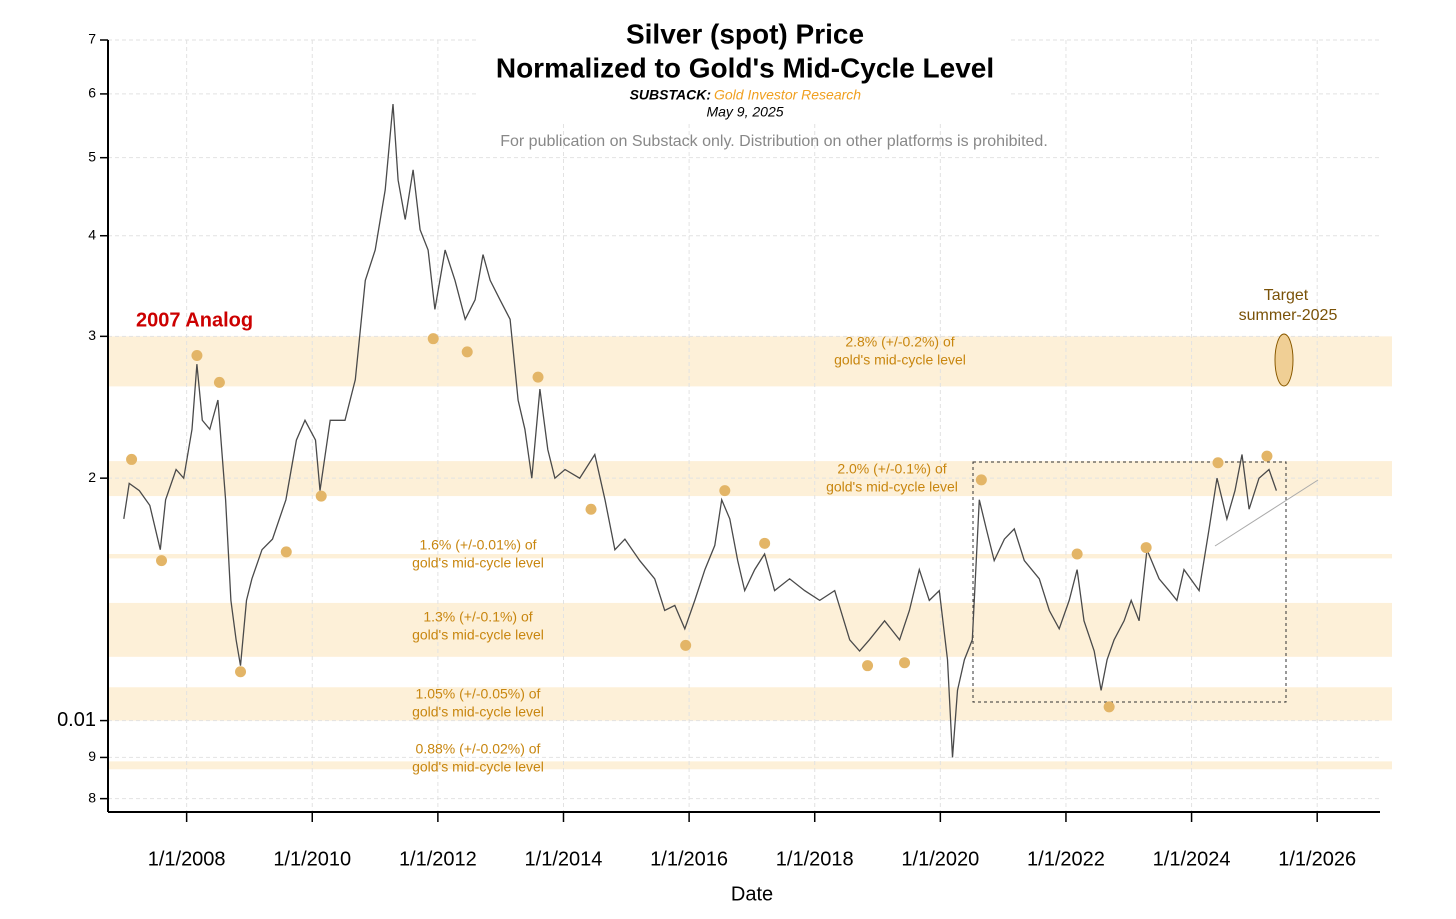 The image size is (1456, 919). Describe the element at coordinates (752, 894) in the screenshot. I see `x-axis-title: Date` at that location.